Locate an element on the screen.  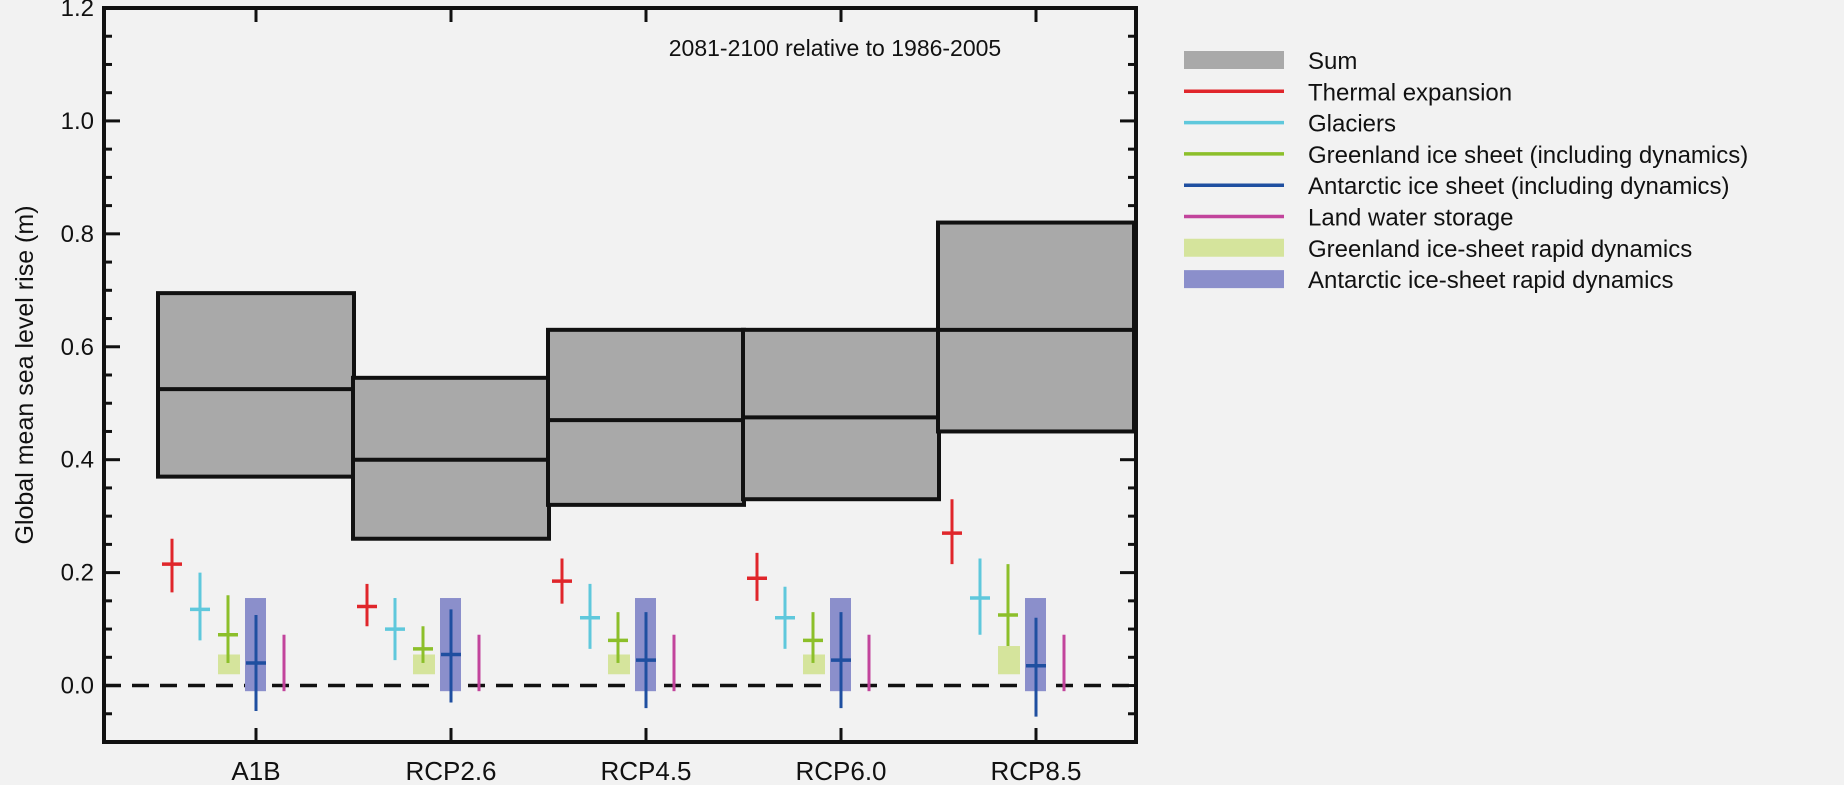
legend-label-glaciers: Glaciers is located at coordinates (1352, 124).